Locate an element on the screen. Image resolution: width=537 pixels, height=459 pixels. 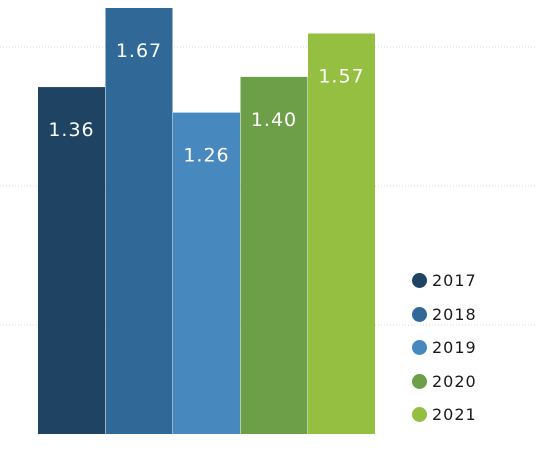
legend-item-2021: 2021 is located at coordinates (472, 415).